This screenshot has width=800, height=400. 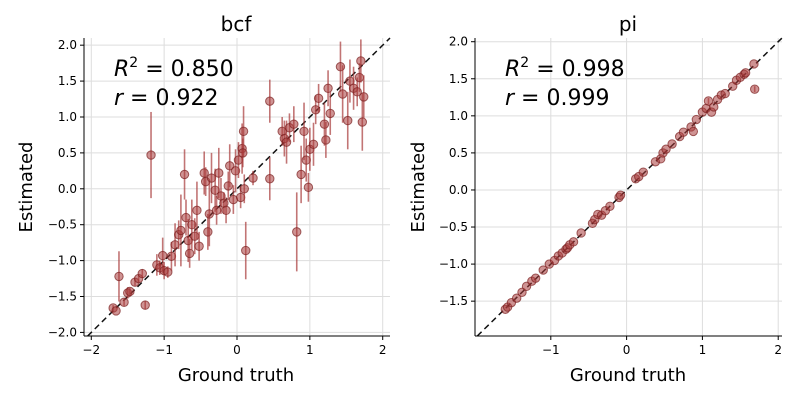 What do you see at coordinates (458, 42) in the screenshot?
I see `y-tick-label: 2.0` at bounding box center [458, 42].